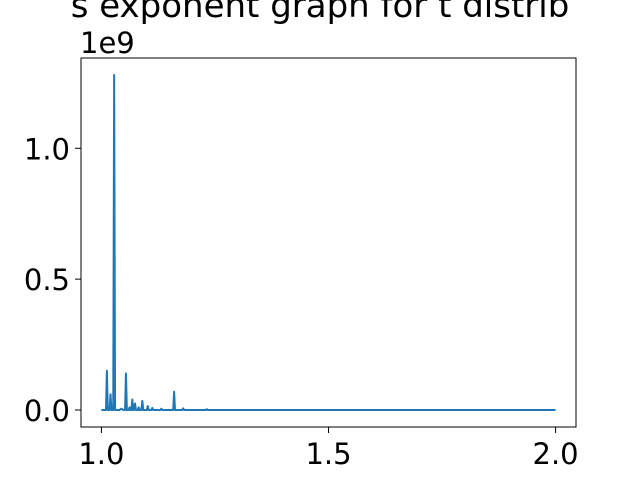  I want to click on chart-title: s exponent graph for t distrib, so click(320, 13).